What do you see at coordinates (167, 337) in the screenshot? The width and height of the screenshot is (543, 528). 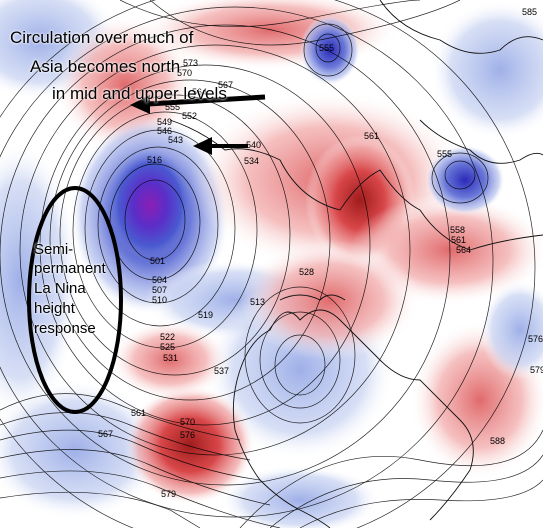 I see `contour-label: 522` at bounding box center [167, 337].